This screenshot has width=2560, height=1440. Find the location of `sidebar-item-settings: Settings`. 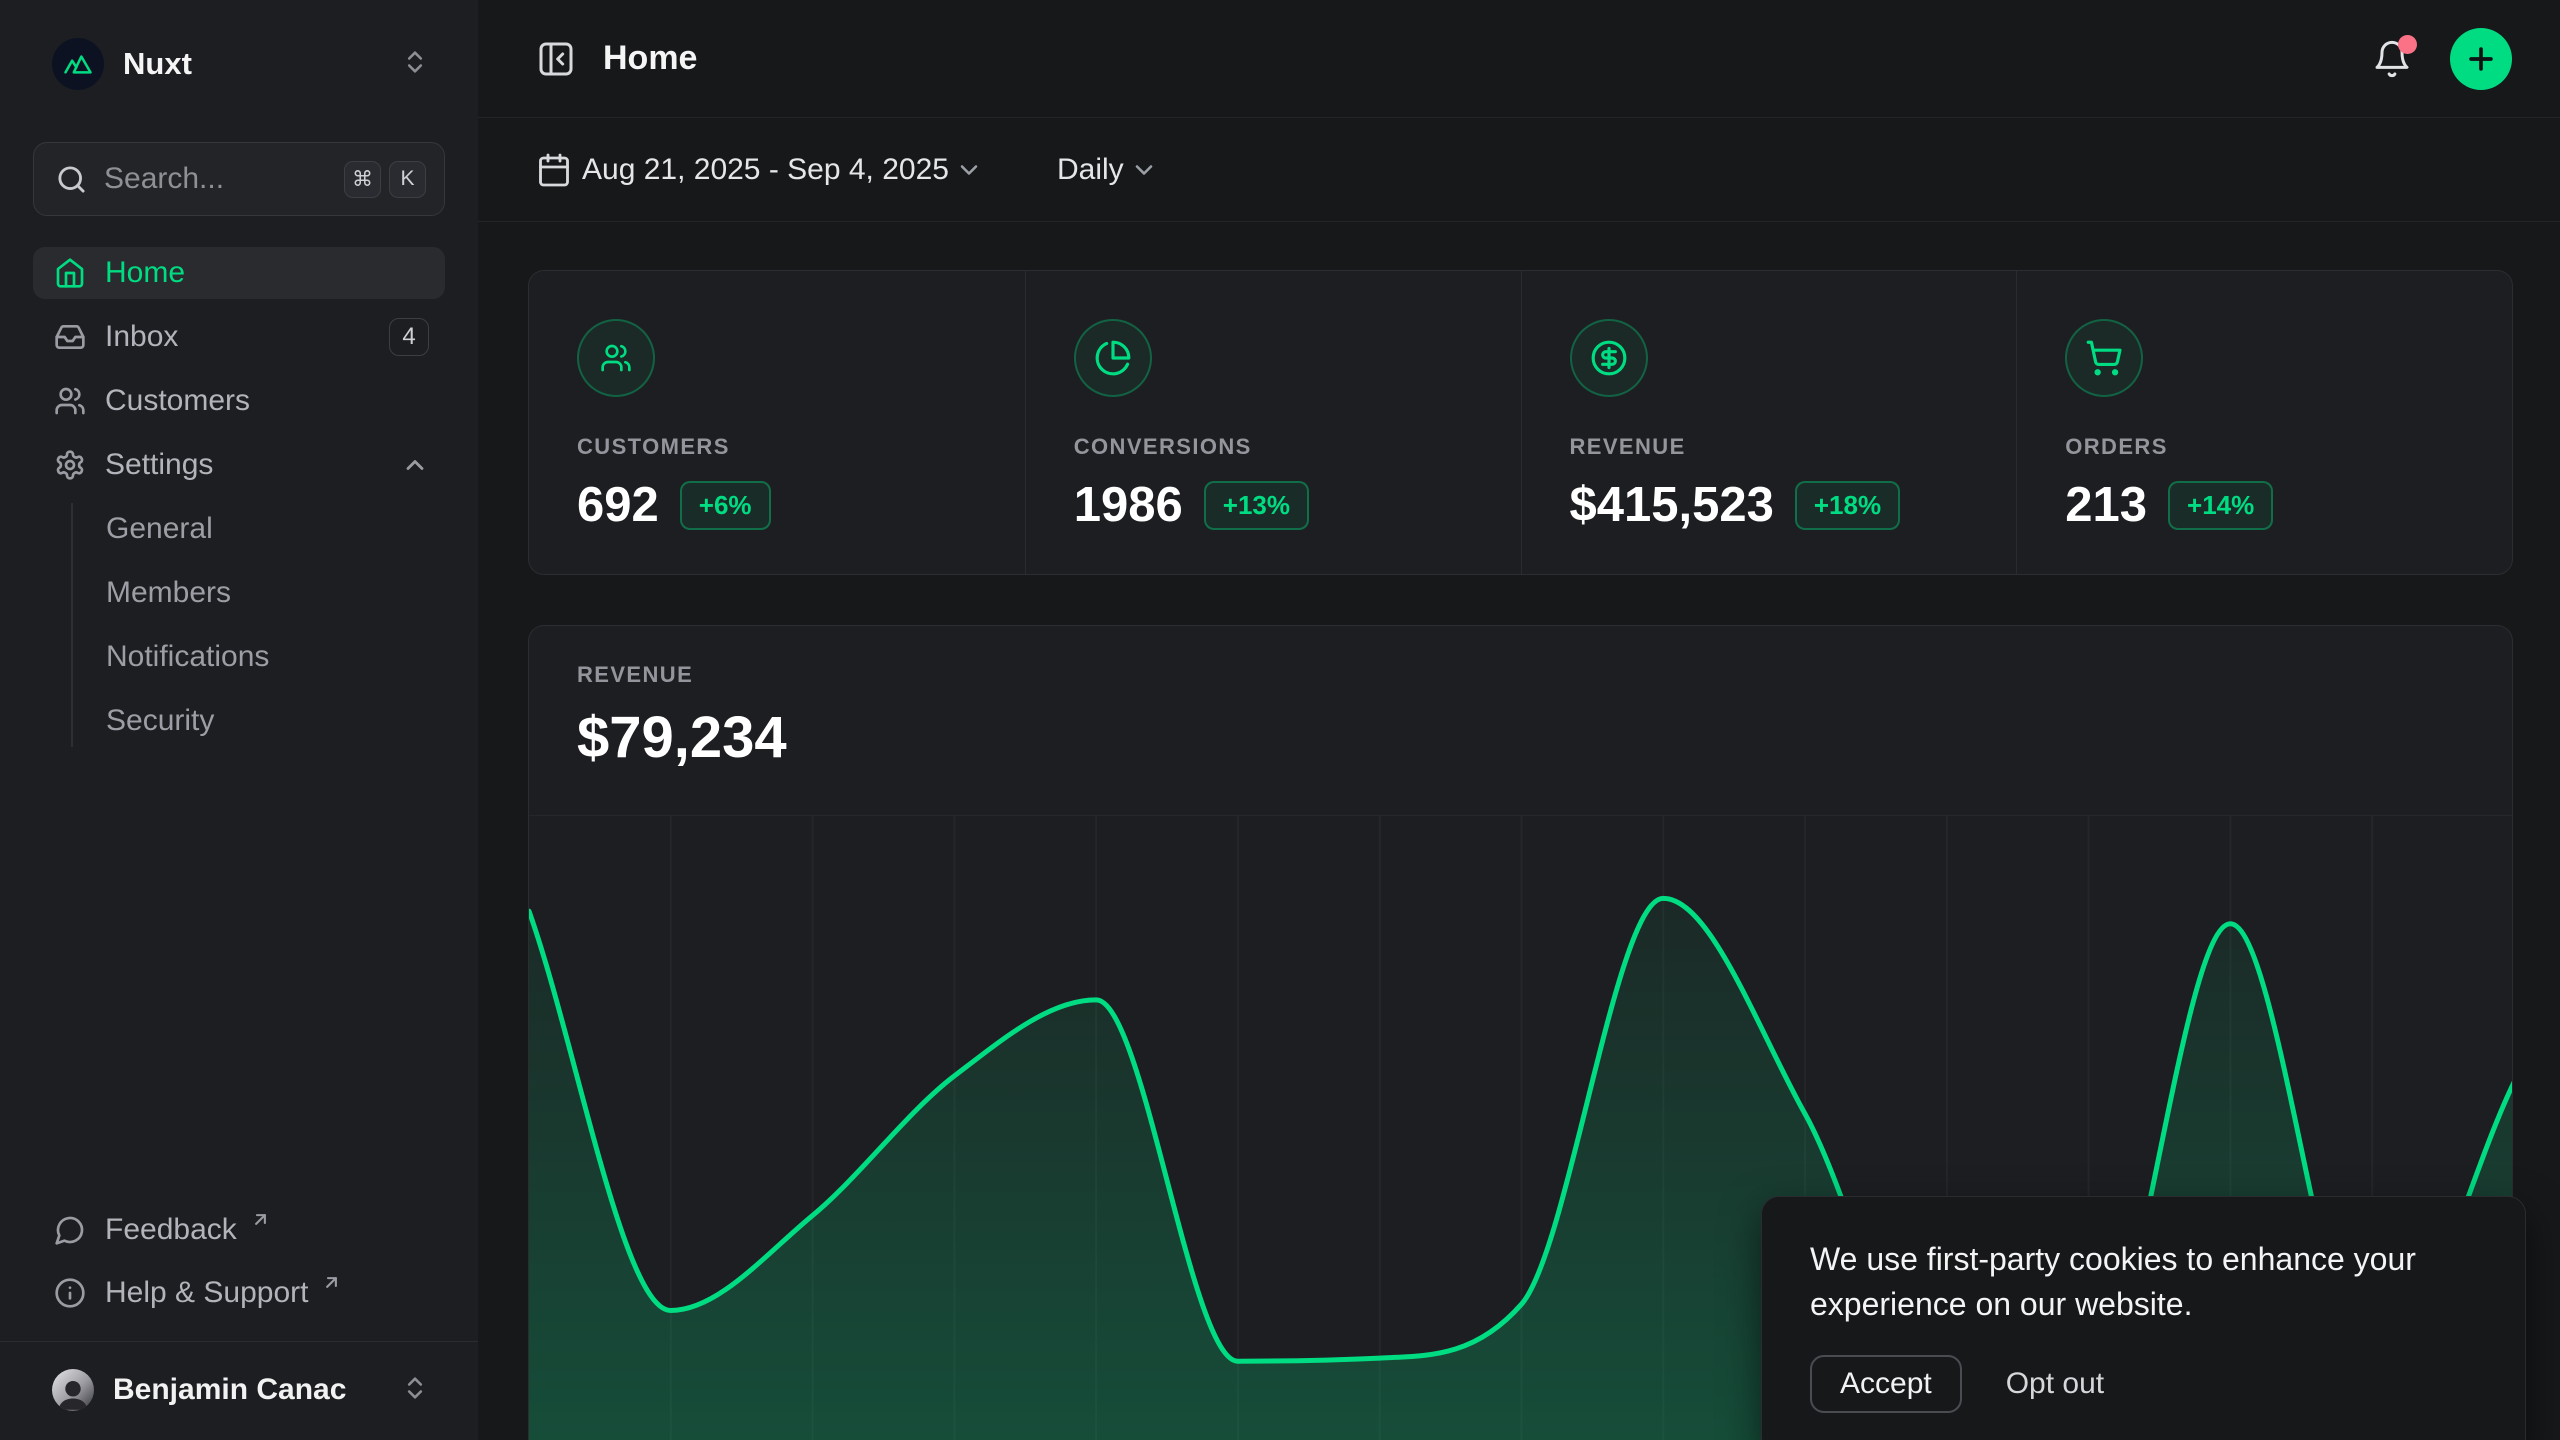

sidebar-item-settings: Settings is located at coordinates (239, 465).